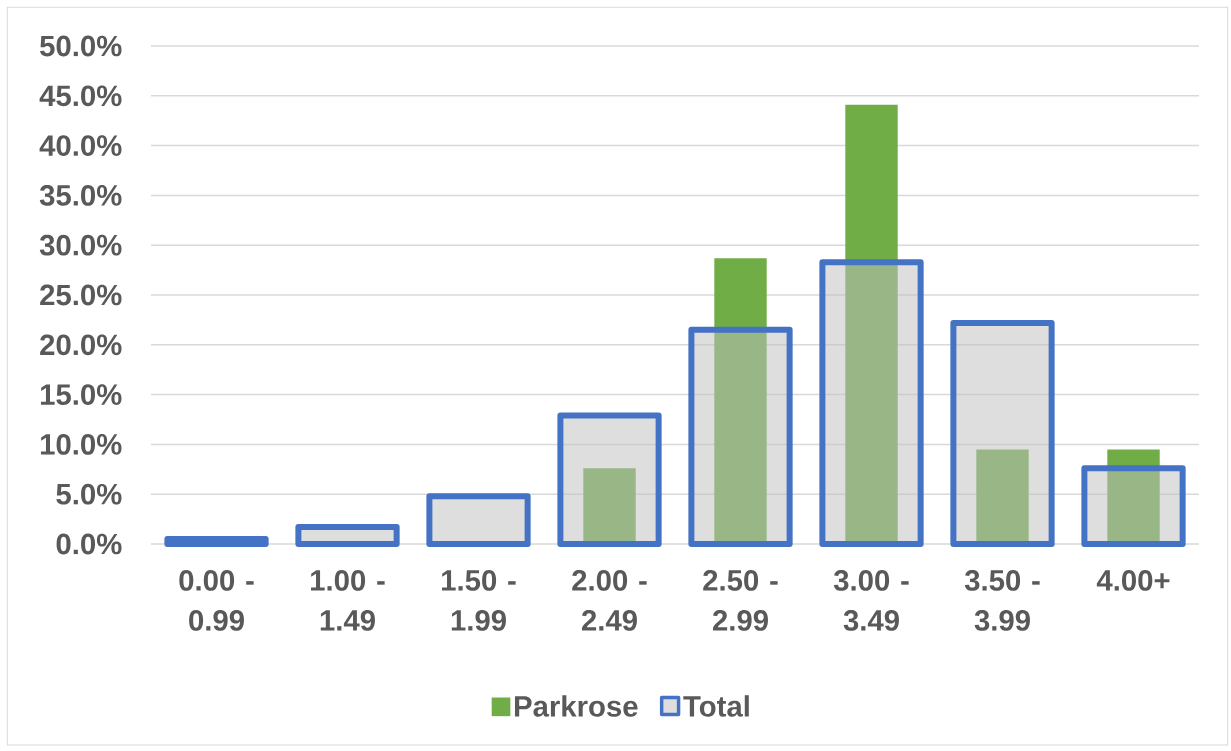 The image size is (1231, 751). Describe the element at coordinates (1133, 580) in the screenshot. I see `x-tick-label: 4.00+` at that location.